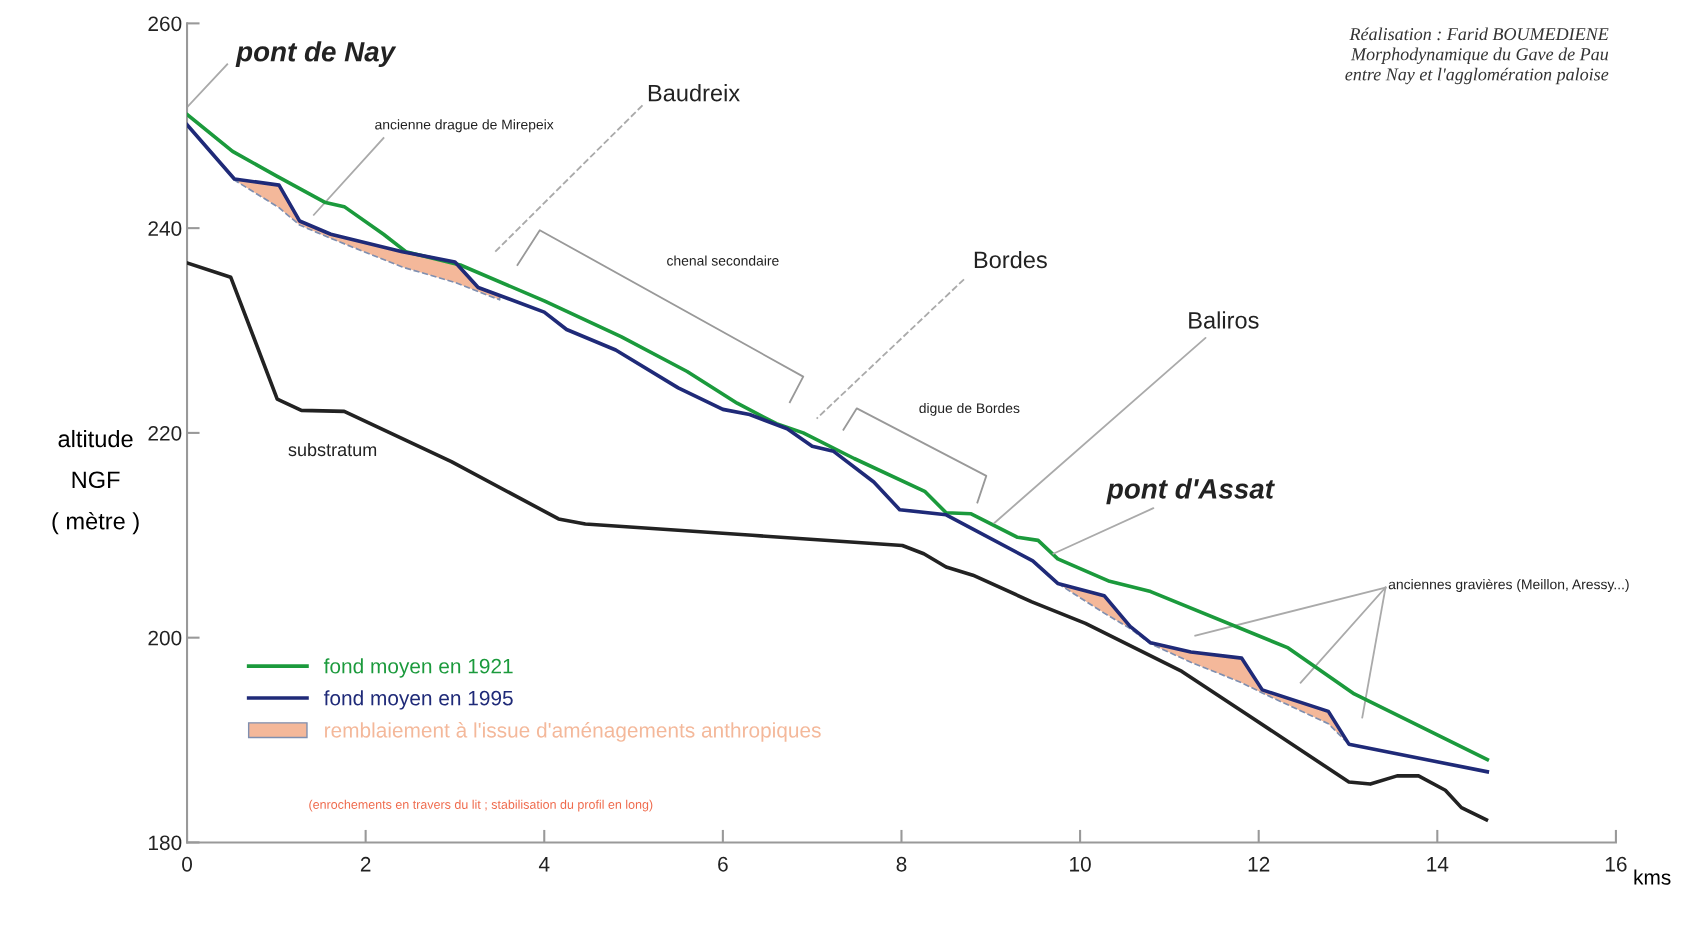  I want to click on y-axis-title: altitude NGF ( mètre ), so click(95, 482).